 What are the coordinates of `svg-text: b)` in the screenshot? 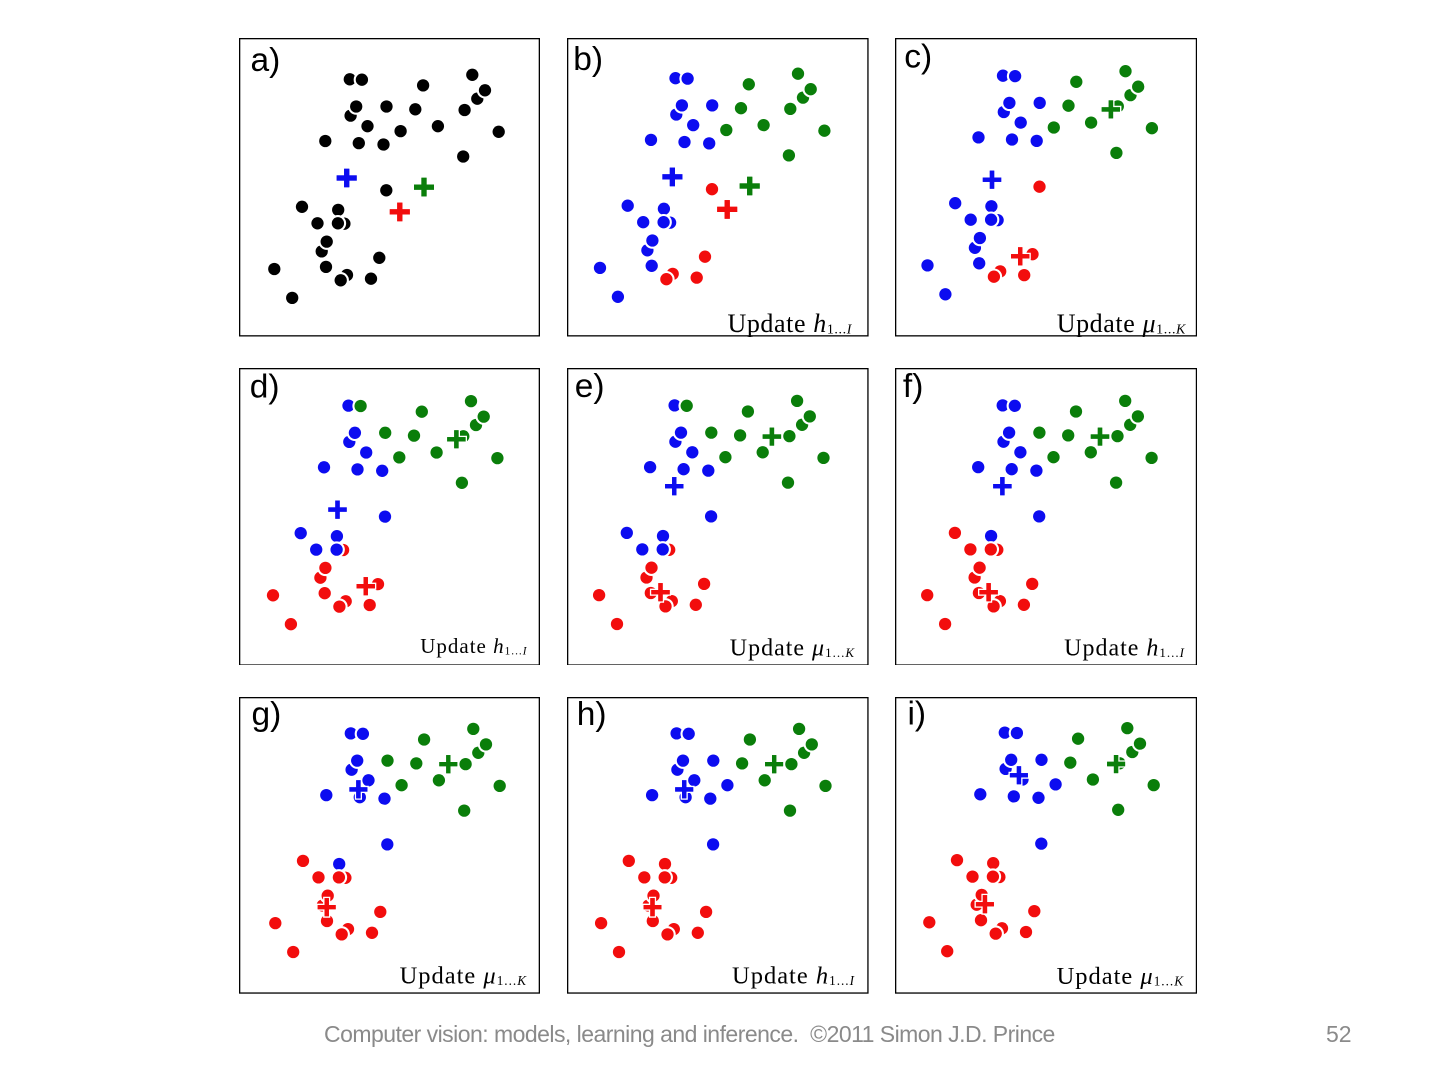 It's located at (588, 59).